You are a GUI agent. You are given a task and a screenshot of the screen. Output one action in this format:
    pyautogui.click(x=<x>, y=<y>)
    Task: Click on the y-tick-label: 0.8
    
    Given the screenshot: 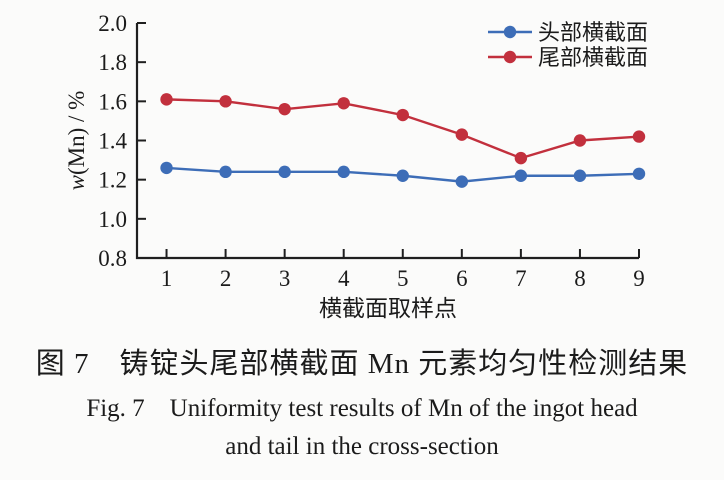 What is the action you would take?
    pyautogui.click(x=112, y=258)
    